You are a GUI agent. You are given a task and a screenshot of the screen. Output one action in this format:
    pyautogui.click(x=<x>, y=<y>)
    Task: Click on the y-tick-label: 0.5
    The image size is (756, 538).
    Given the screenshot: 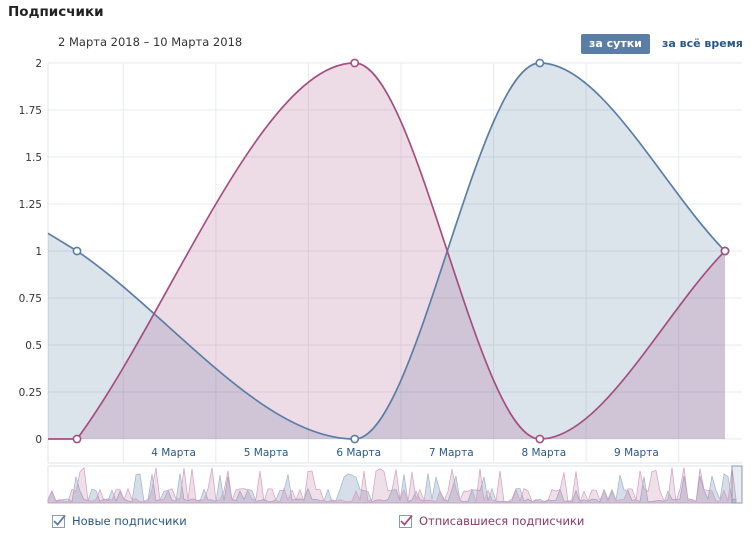 What is the action you would take?
    pyautogui.click(x=33, y=346)
    